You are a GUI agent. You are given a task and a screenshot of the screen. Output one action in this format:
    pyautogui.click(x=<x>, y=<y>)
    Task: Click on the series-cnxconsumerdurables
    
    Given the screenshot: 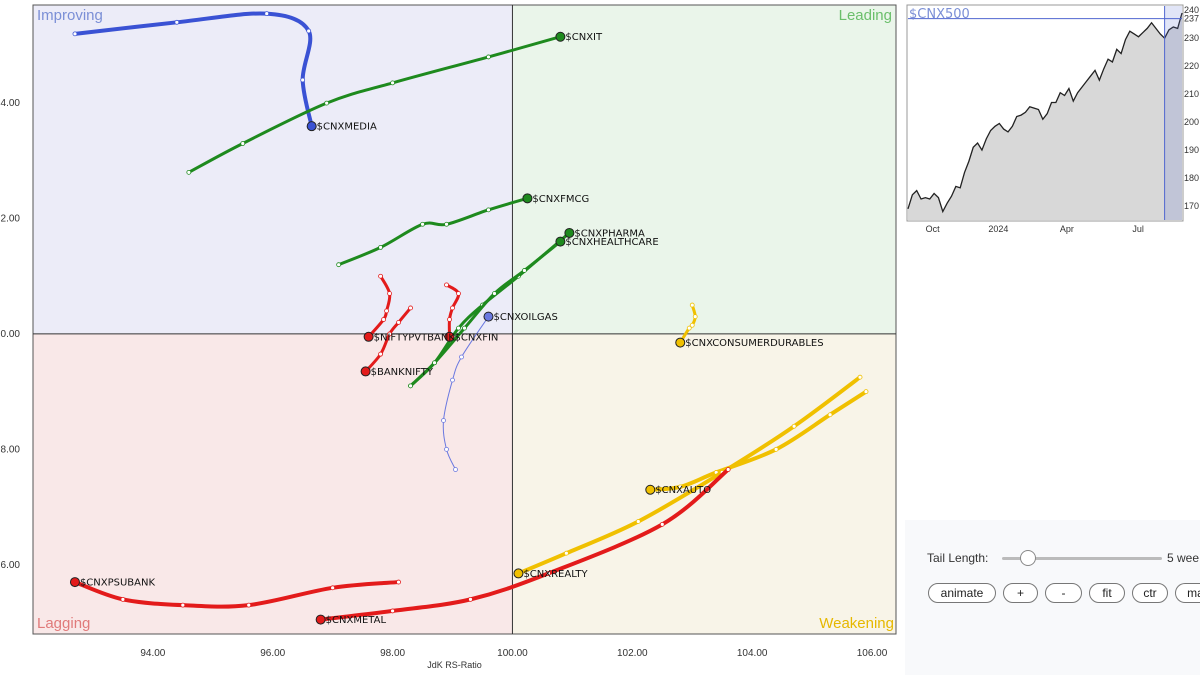 What is the action you would take?
    pyautogui.click(x=686, y=325)
    